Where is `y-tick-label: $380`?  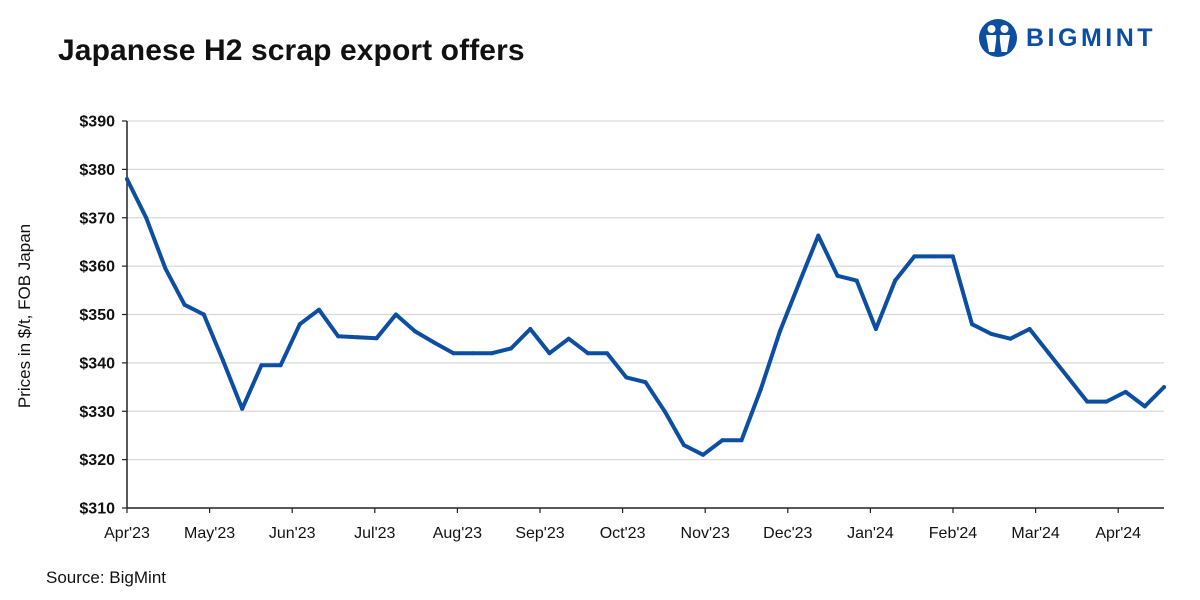 y-tick-label: $380 is located at coordinates (97, 170).